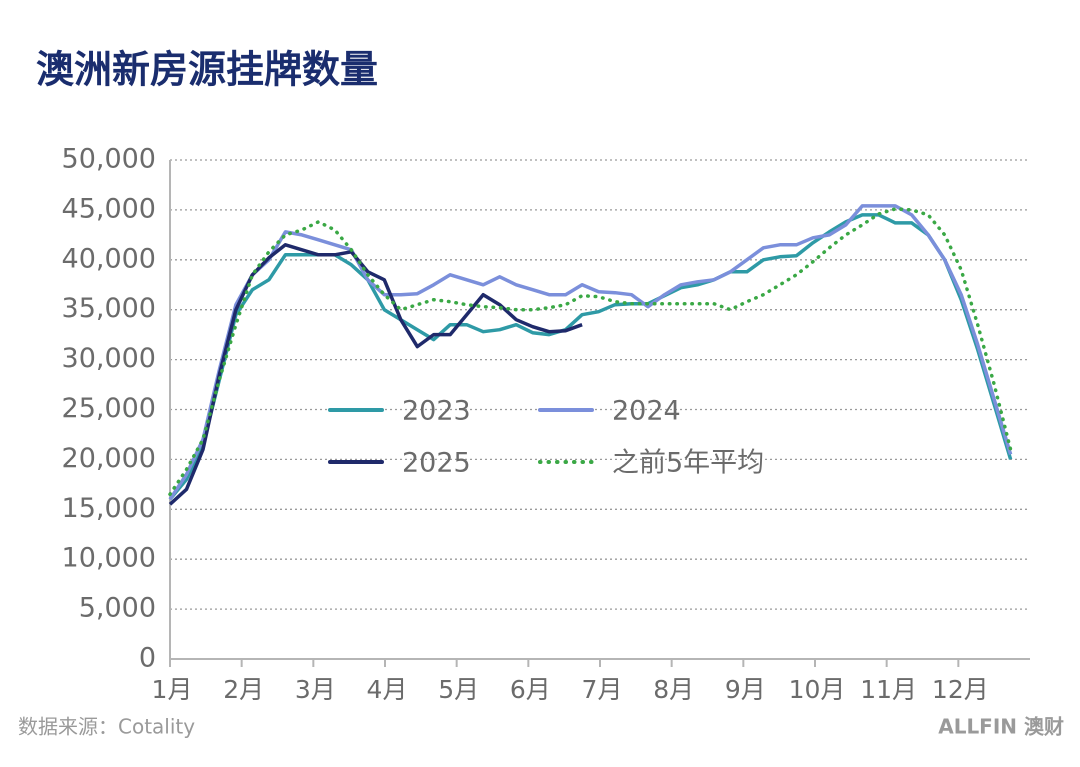  Describe the element at coordinates (960, 689) in the screenshot. I see `x-tick-label: 12月` at that location.